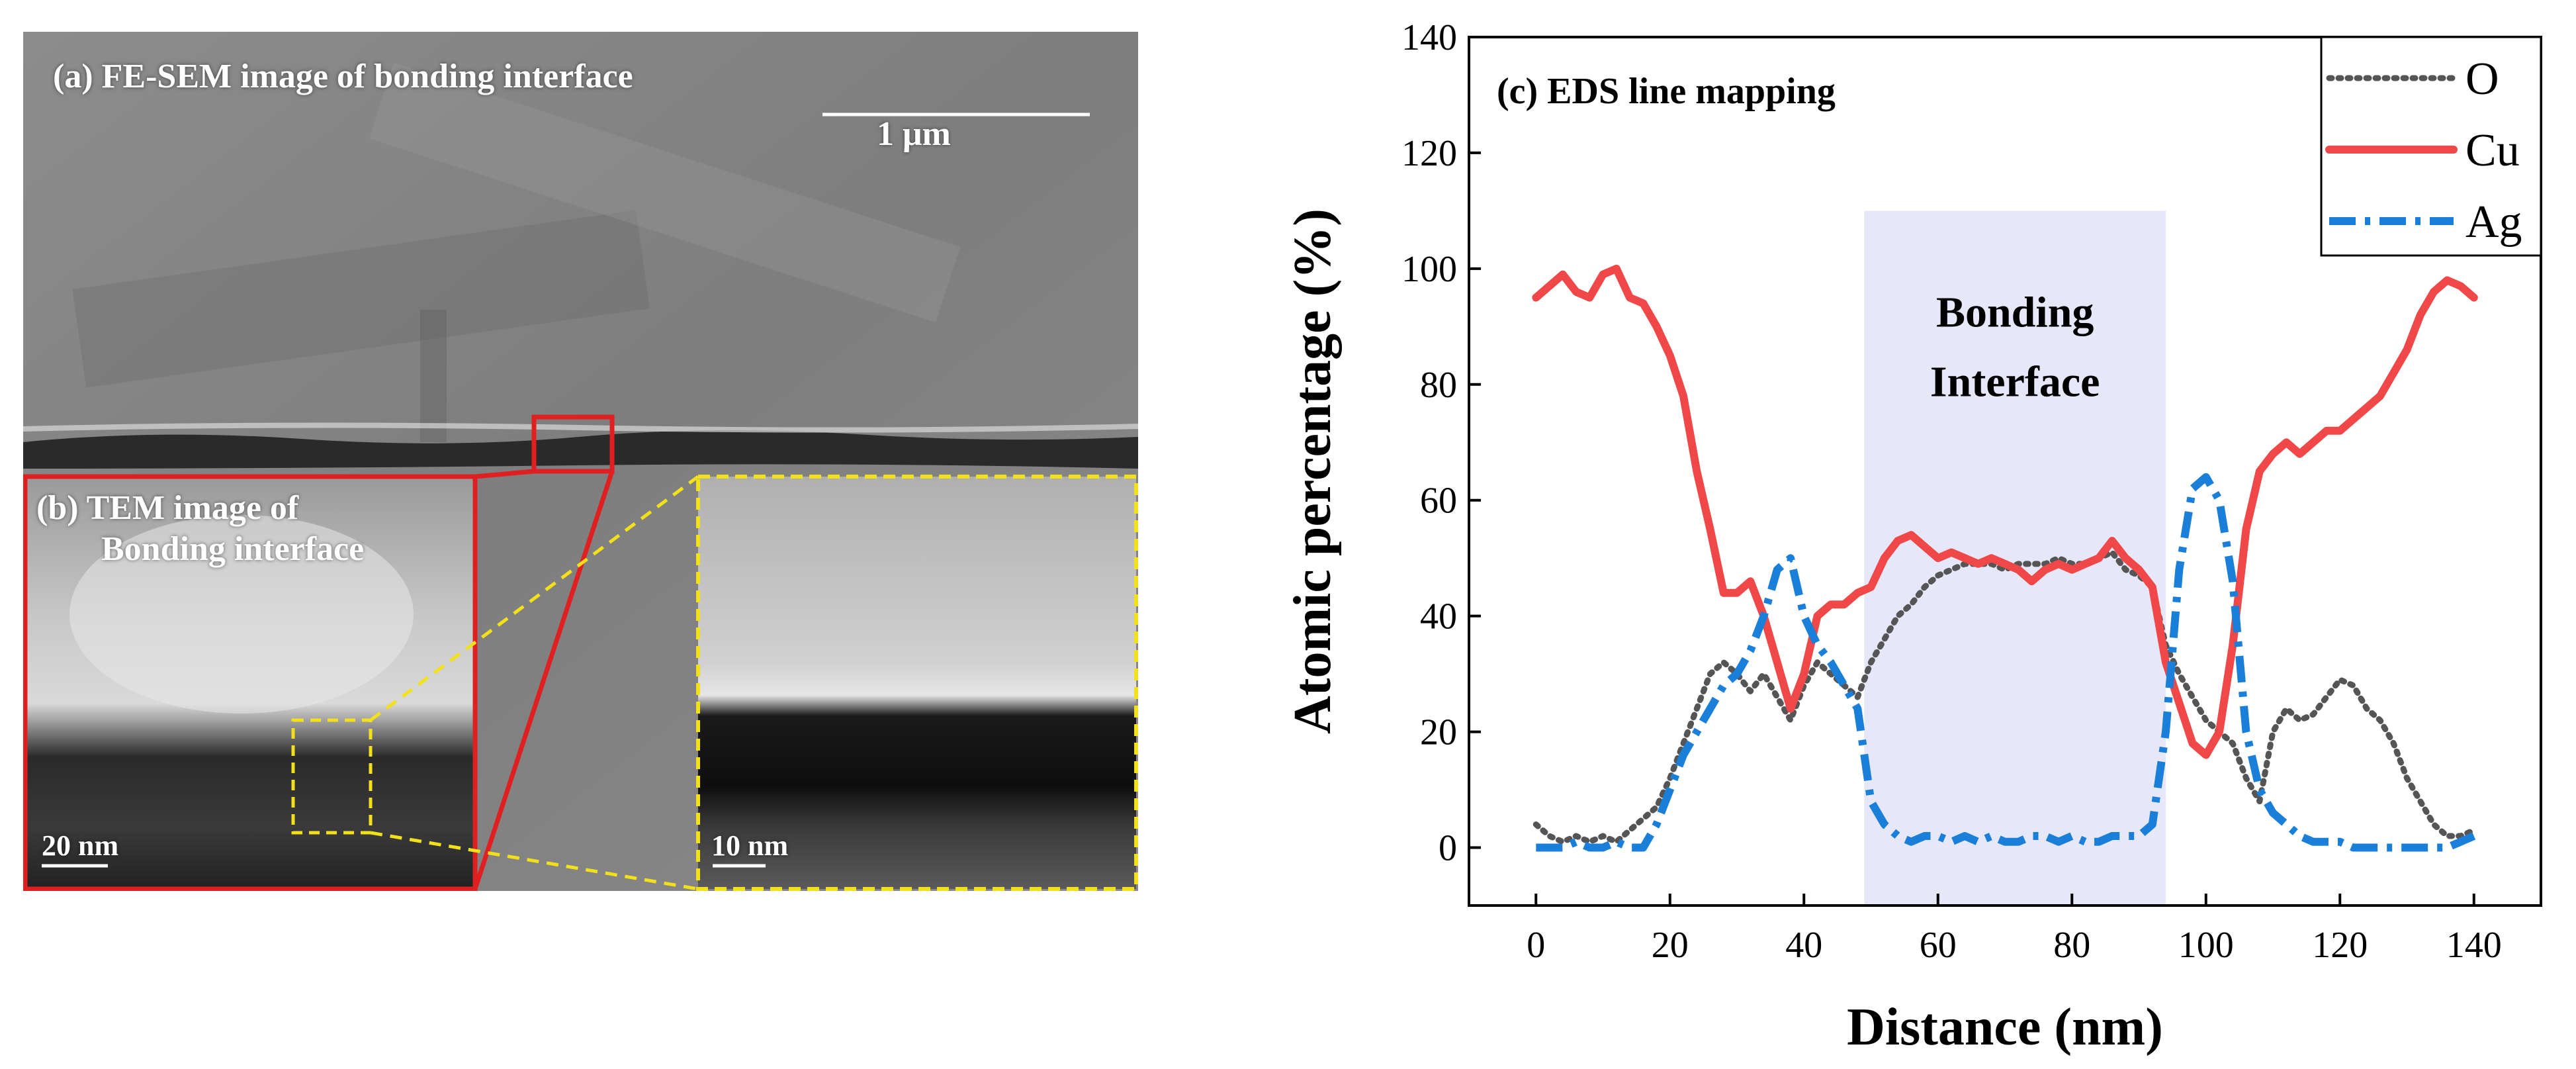 This screenshot has height=1069, width=2576. Describe the element at coordinates (2004, 697) in the screenshot. I see `series-line-o` at that location.